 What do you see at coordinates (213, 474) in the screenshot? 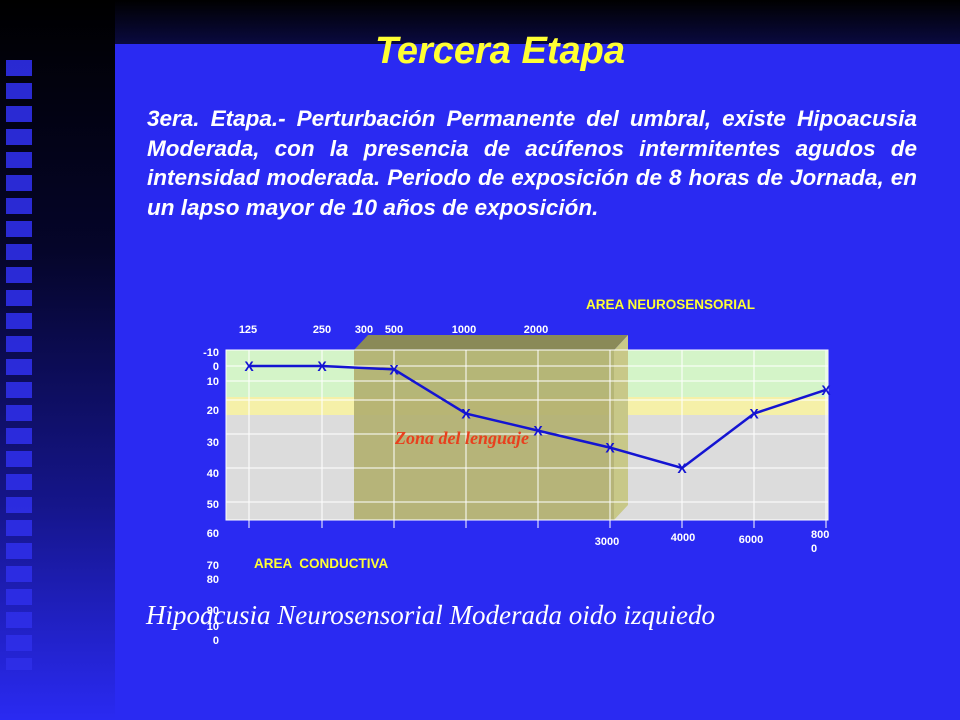
I see `y-tick-label: 40` at bounding box center [213, 474].